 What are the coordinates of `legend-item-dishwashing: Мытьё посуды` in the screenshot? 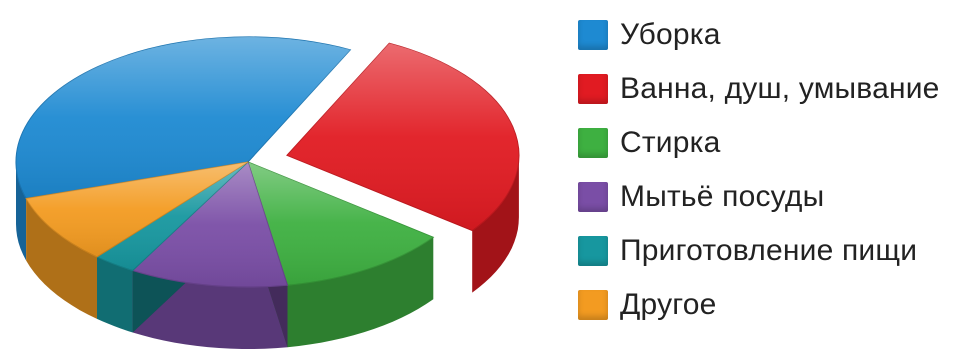 It's located at (773, 197).